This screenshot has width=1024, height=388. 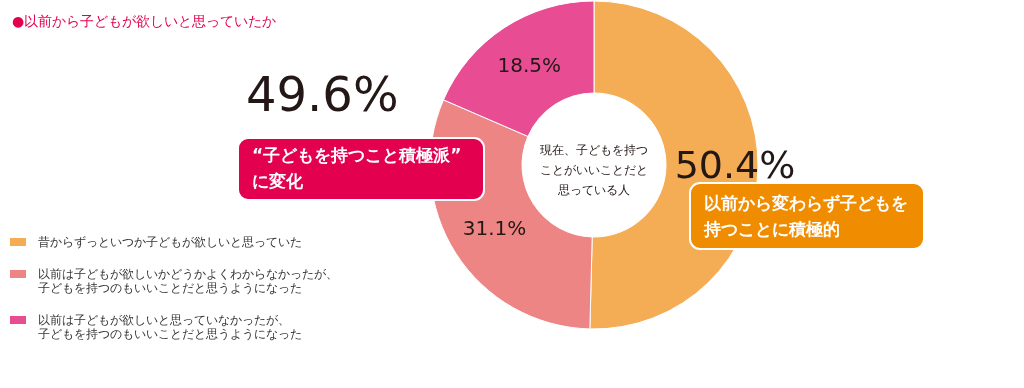 I want to click on text: 49.6%, so click(x=322, y=94).